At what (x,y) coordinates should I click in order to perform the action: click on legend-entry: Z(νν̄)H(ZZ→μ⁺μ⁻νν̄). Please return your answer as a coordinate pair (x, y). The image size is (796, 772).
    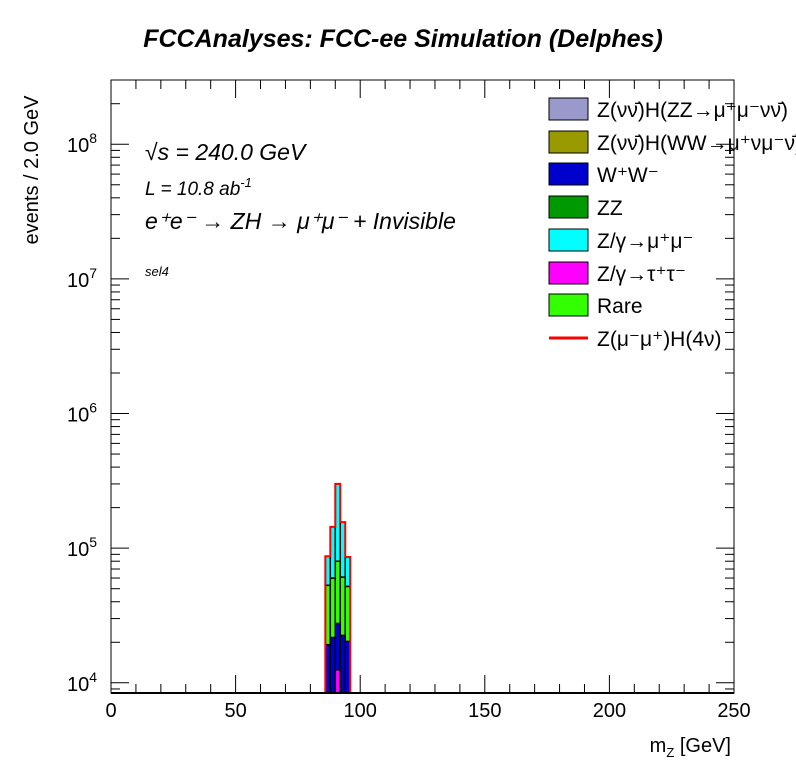
    Looking at the image, I should click on (692, 110).